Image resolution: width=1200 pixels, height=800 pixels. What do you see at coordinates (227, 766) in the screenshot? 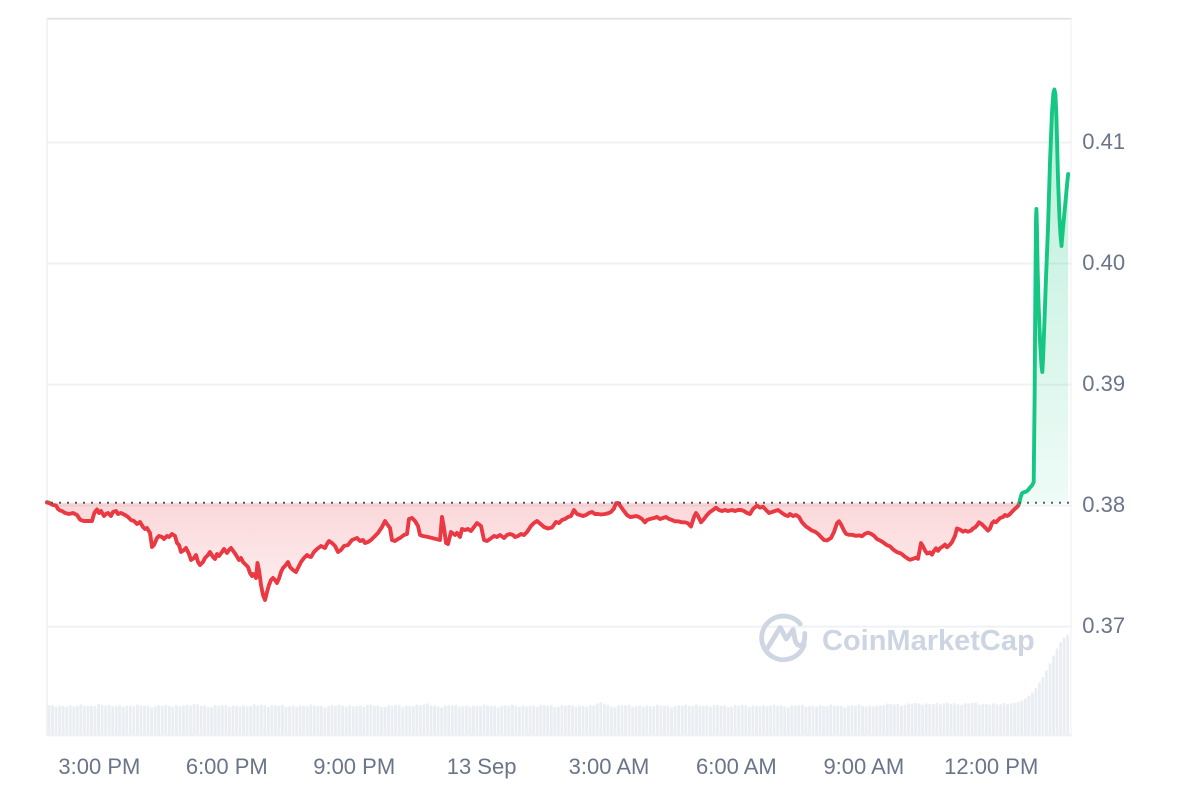
I see `svg-text: 6:00 PM` at bounding box center [227, 766].